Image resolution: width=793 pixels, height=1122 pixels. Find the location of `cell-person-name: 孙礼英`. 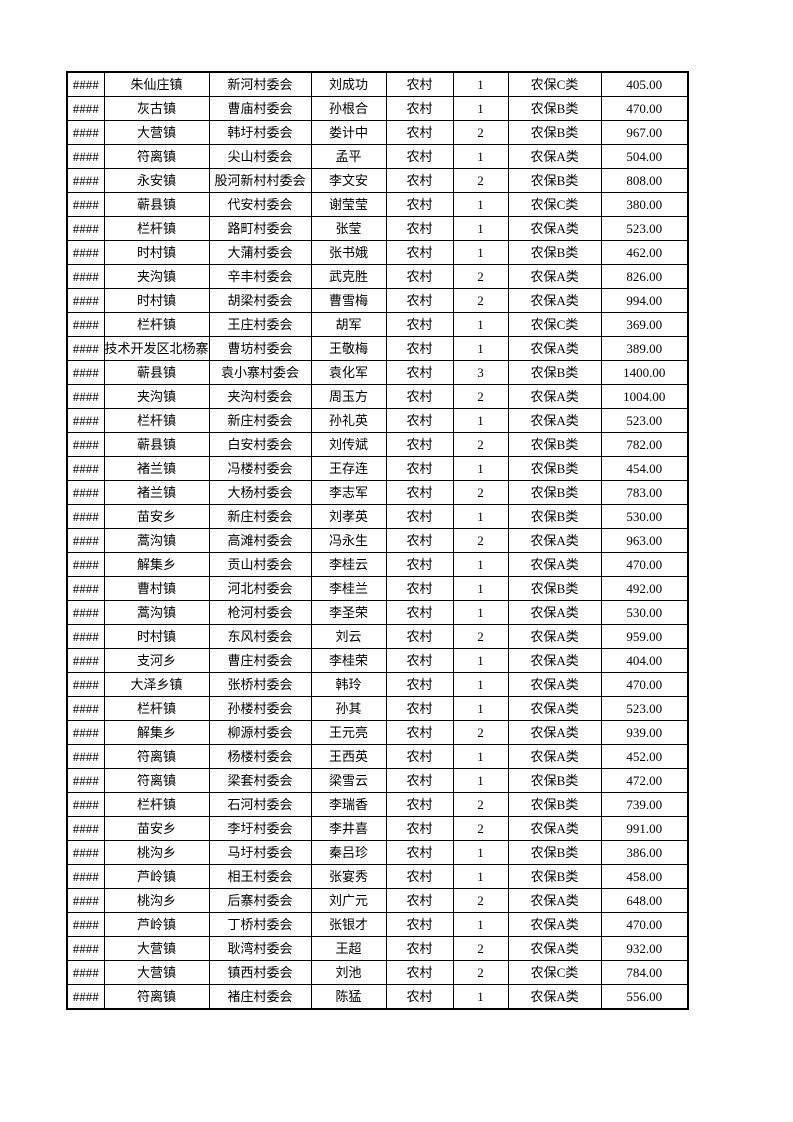

cell-person-name: 孙礼英 is located at coordinates (348, 420).